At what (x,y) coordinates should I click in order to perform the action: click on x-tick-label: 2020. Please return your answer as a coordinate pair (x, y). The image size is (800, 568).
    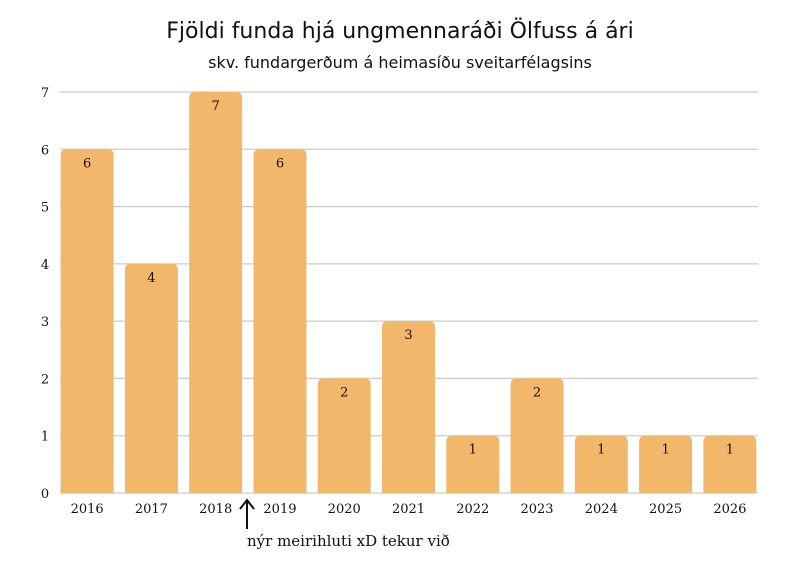
    Looking at the image, I should click on (344, 509).